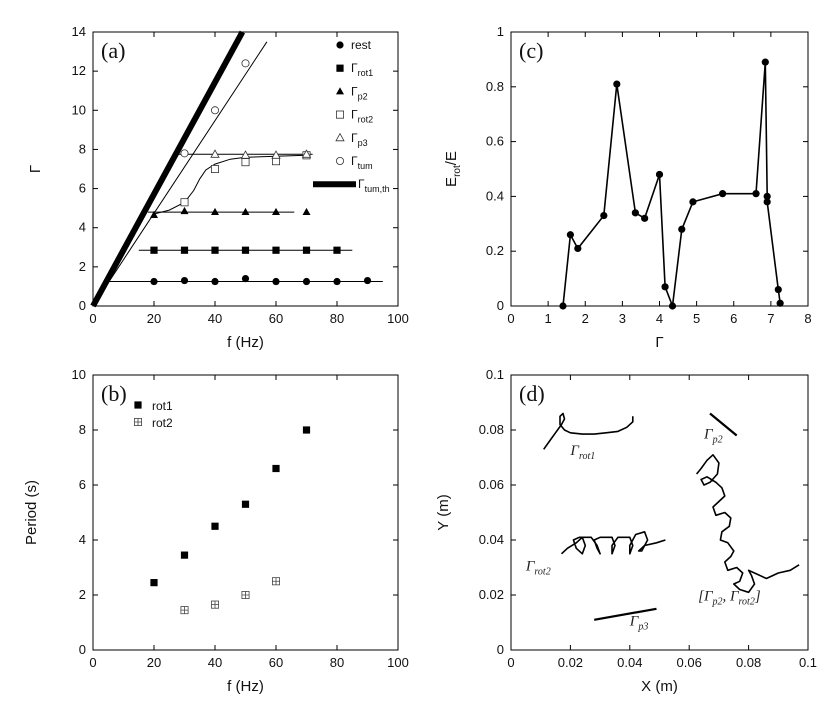 Image resolution: width=830 pixels, height=717 pixels. Describe the element at coordinates (162, 423) in the screenshot. I see `legend-entry: rot2` at that location.